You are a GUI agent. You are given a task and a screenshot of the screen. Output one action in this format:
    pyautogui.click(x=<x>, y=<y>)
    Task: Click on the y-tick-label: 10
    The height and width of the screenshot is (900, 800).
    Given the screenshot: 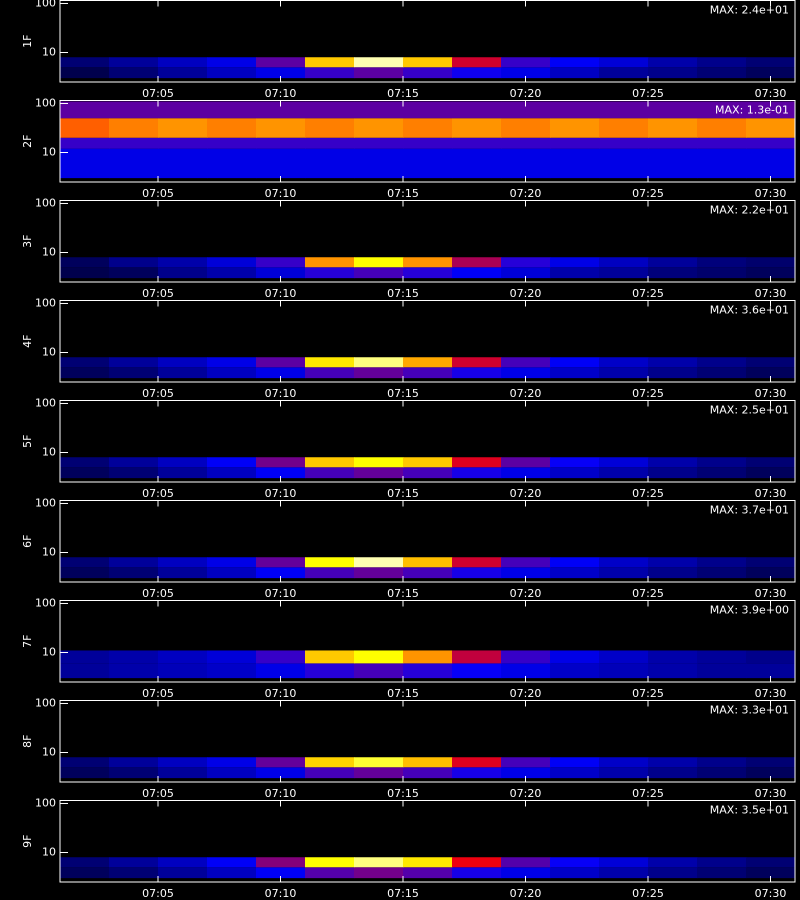 What is the action you would take?
    pyautogui.click(x=49, y=651)
    